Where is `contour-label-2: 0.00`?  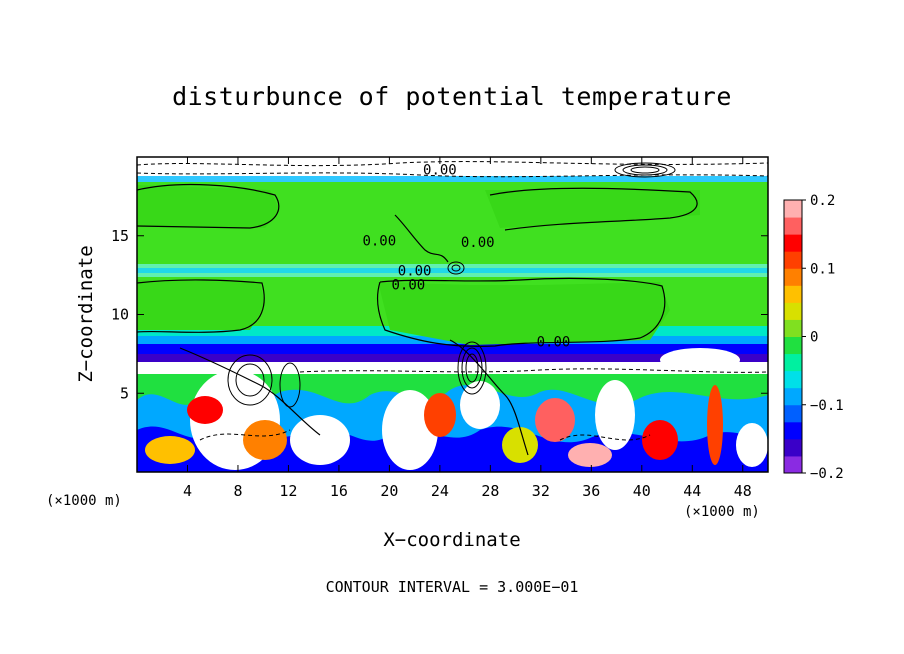
contour-label-2: 0.00 is located at coordinates (554, 342).